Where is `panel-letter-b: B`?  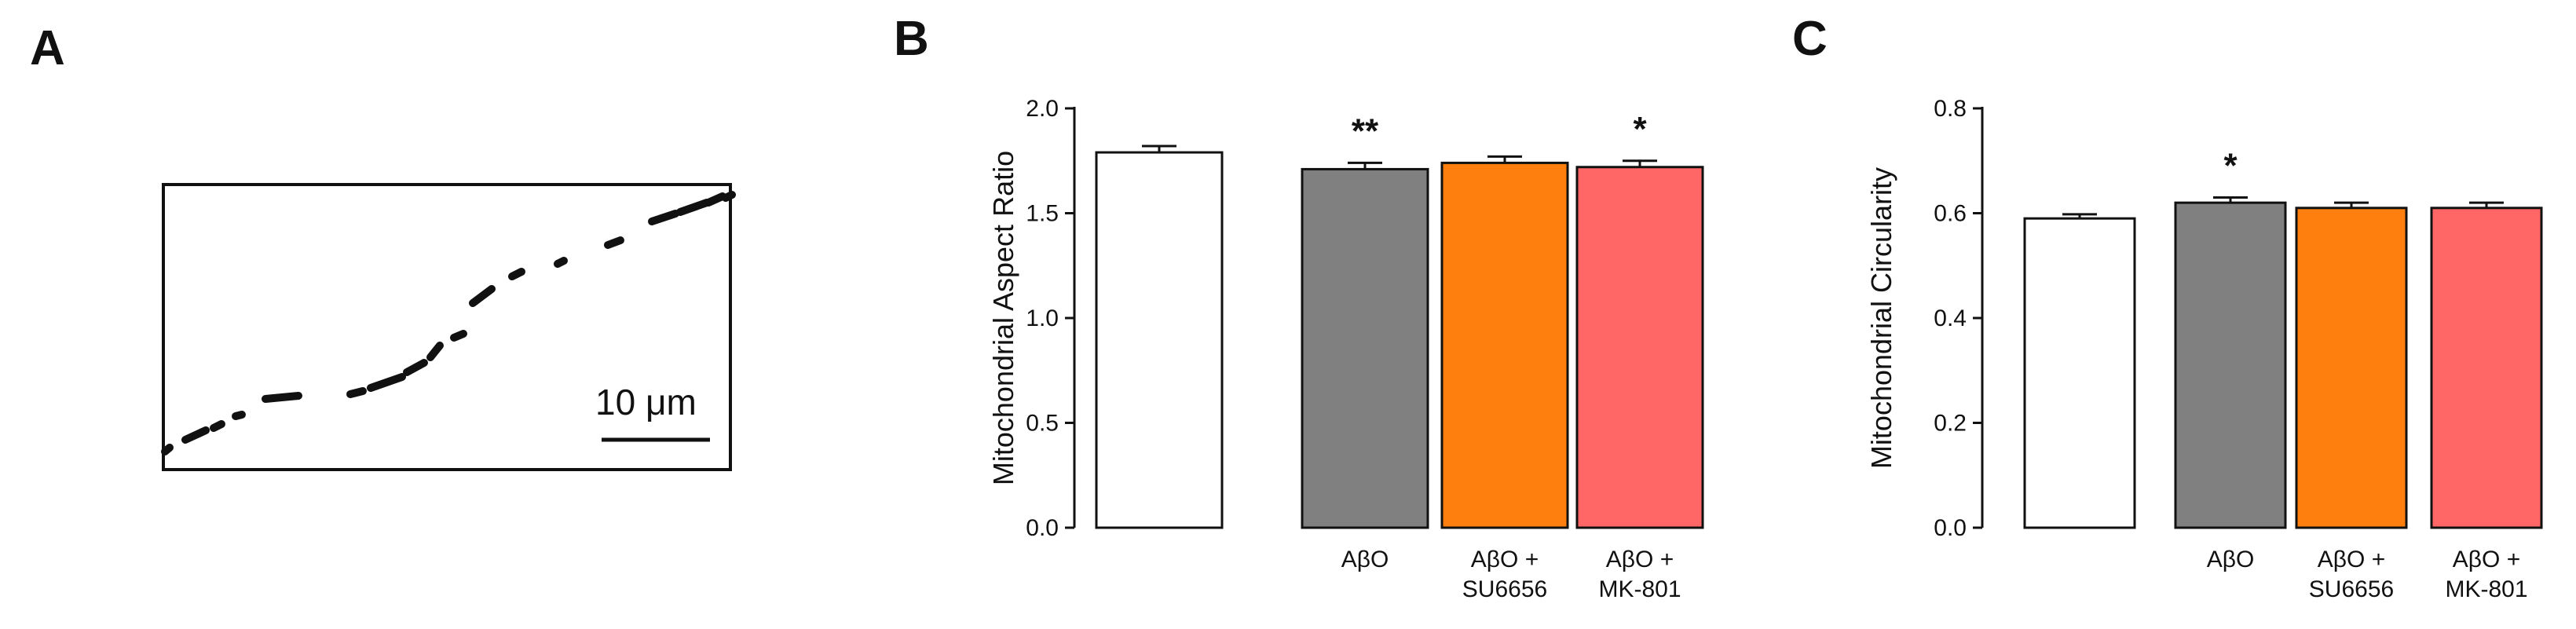
panel-letter-b: B is located at coordinates (911, 39).